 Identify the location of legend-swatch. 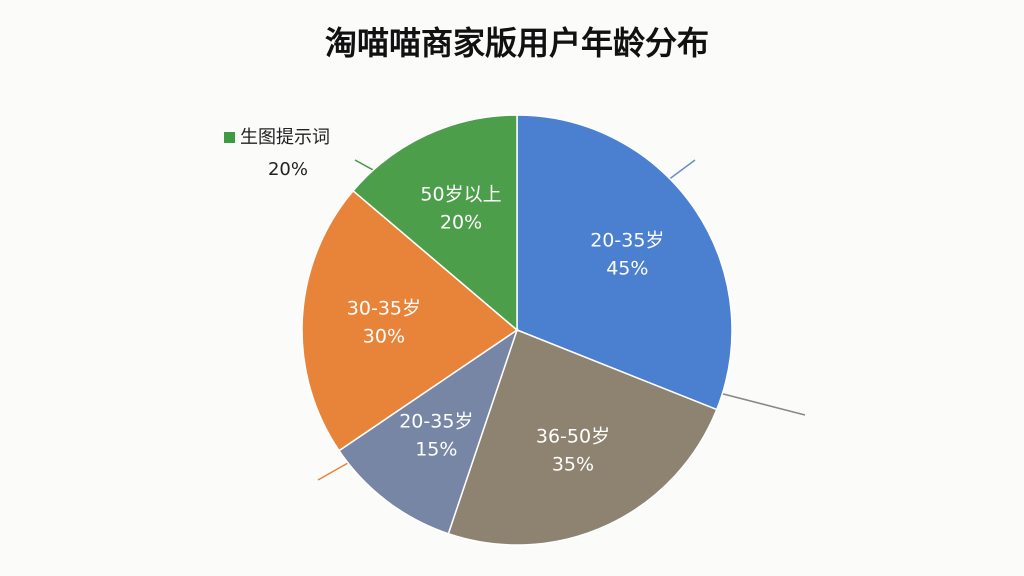
(229, 137).